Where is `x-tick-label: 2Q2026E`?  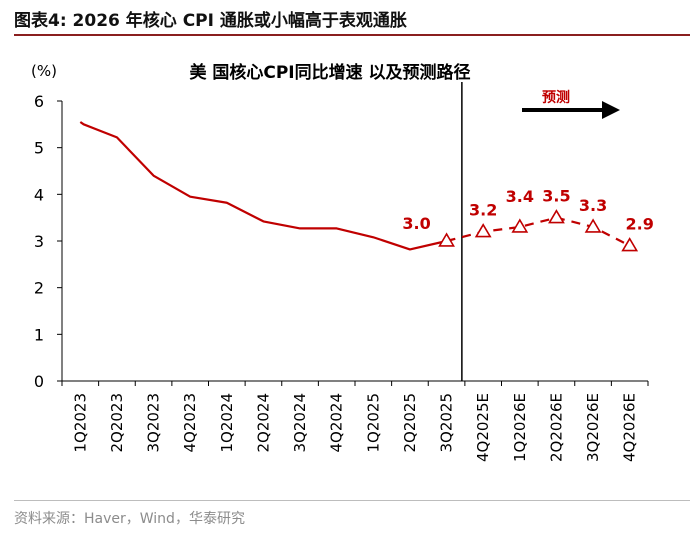 x-tick-label: 2Q2026E is located at coordinates (556, 427).